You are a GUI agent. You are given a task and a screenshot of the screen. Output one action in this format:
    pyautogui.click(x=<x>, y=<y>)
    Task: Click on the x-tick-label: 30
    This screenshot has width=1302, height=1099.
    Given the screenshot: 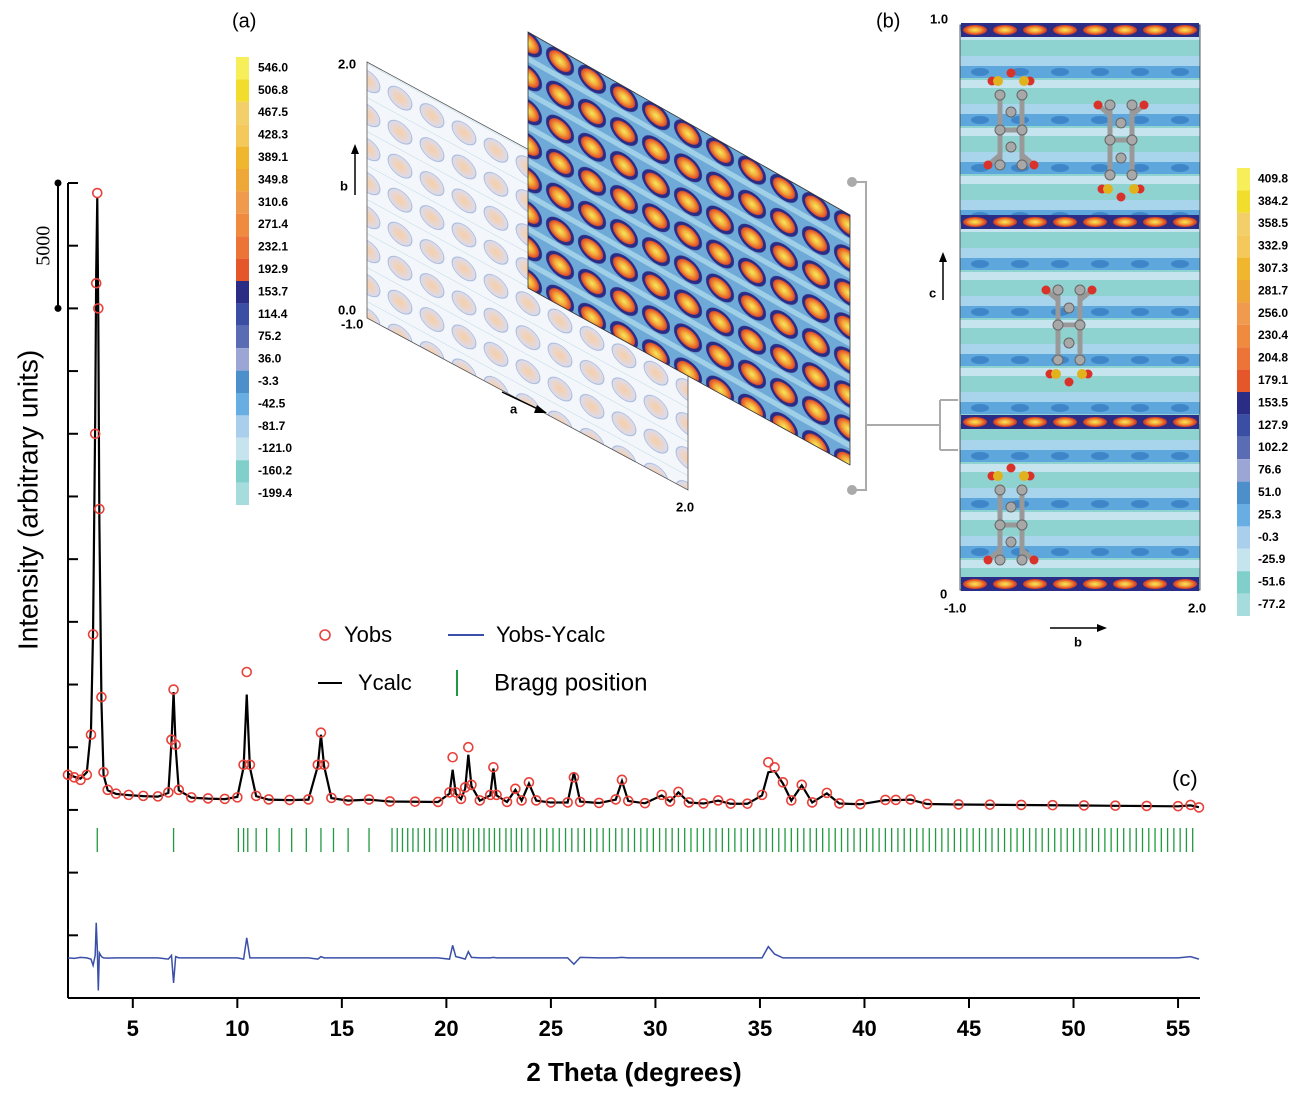 What is the action you would take?
    pyautogui.click(x=655, y=1028)
    